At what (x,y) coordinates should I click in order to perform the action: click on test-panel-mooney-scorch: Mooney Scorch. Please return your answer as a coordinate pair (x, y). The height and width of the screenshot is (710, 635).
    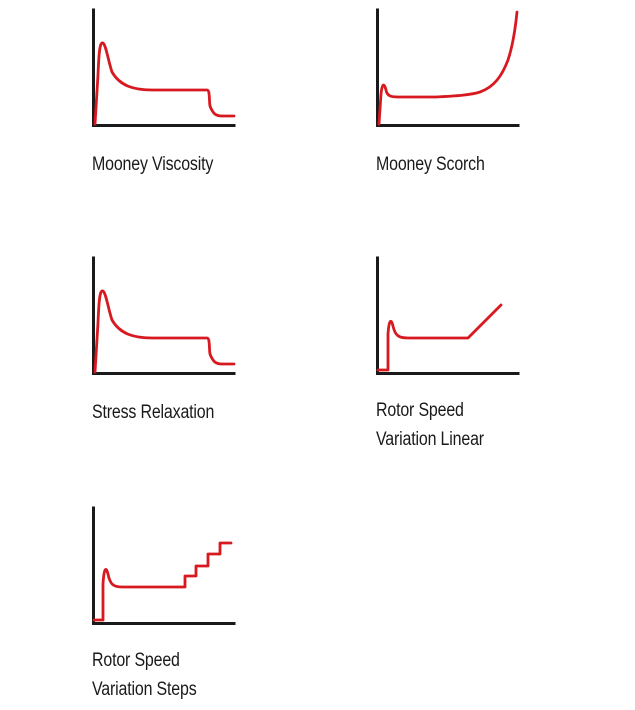
    Looking at the image, I should click on (471, 109).